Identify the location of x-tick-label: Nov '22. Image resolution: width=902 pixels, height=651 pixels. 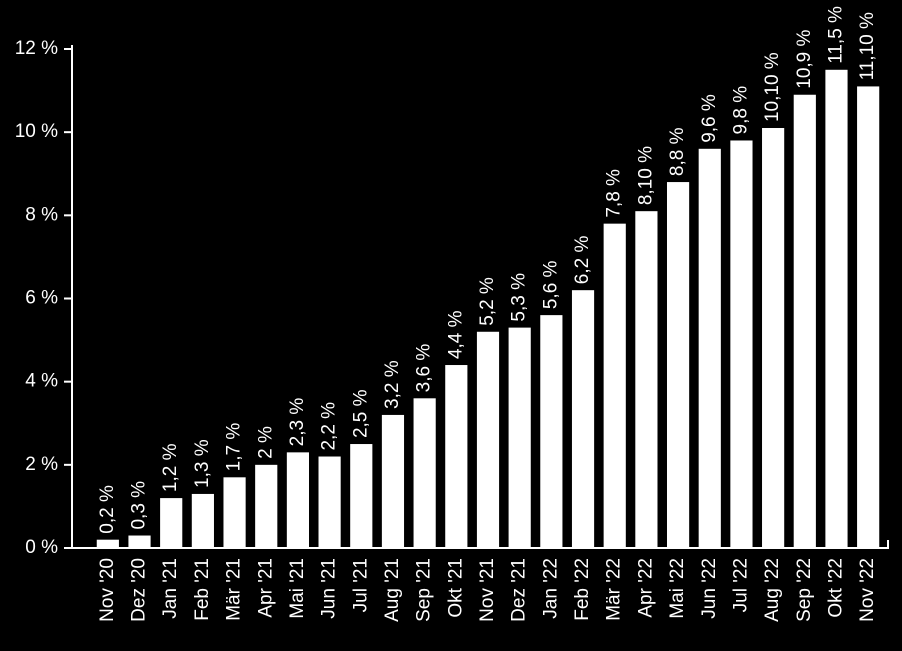
(867, 590).